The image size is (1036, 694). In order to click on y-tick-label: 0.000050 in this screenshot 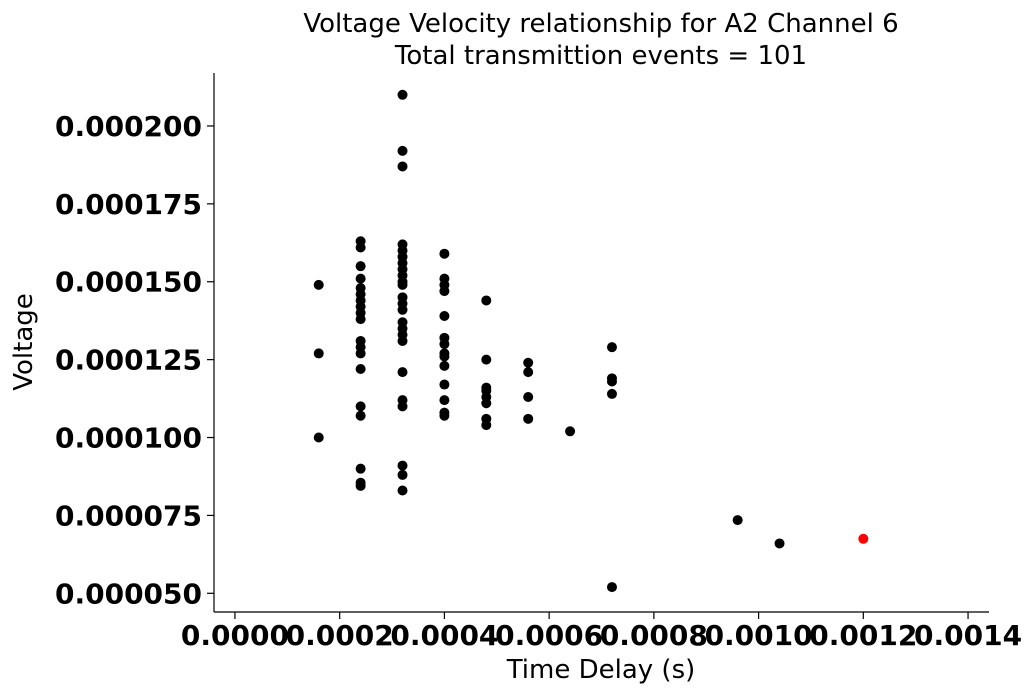, I will do `click(128, 593)`.